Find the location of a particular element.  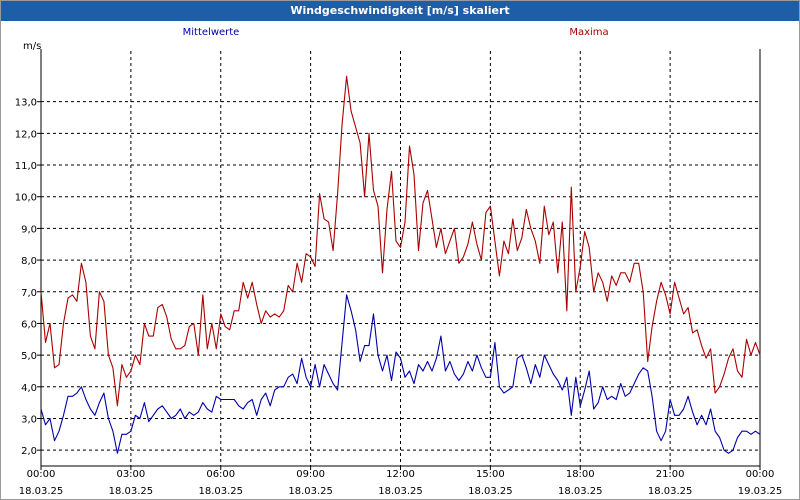

x-tick-time: 15:00 is located at coordinates (490, 474).